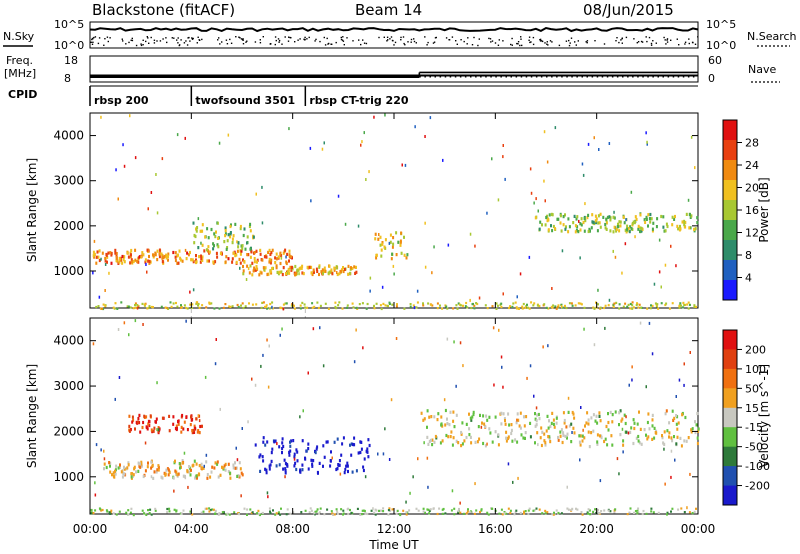 The width and height of the screenshot is (800, 554). What do you see at coordinates (752, 408) in the screenshot?
I see `colorbar-tick-label: 15` at bounding box center [752, 408].